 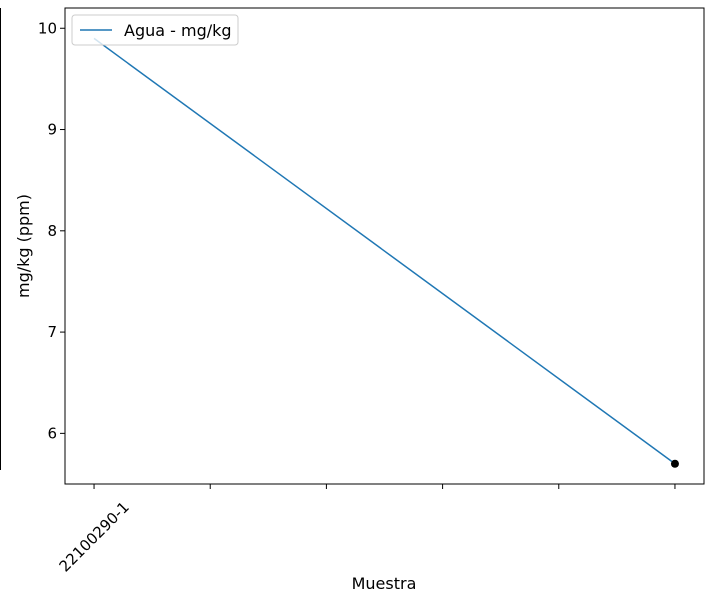 I want to click on x-tick-label: 22100290-1, so click(x=94, y=536).